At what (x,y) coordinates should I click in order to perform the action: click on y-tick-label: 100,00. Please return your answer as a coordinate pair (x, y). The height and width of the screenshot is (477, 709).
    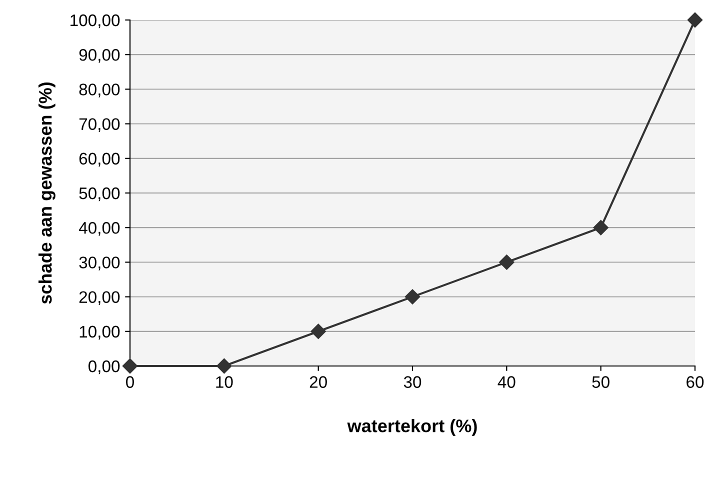
    Looking at the image, I should click on (95, 21).